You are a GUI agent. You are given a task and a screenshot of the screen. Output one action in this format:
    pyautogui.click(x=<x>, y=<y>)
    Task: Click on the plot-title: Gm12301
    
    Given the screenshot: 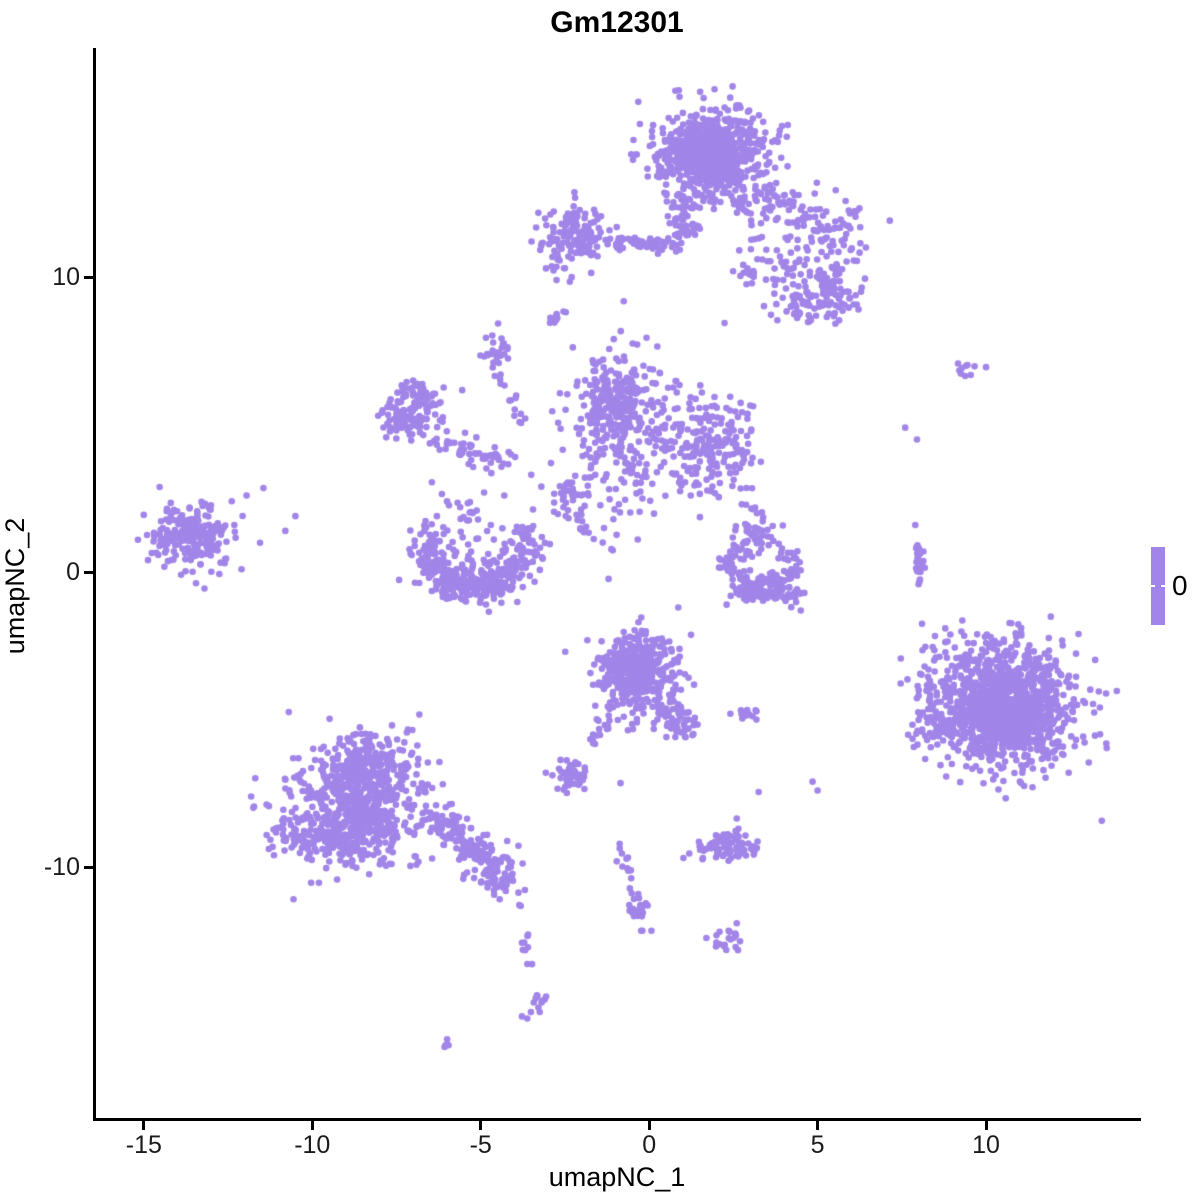 What is the action you would take?
    pyautogui.click(x=617, y=22)
    